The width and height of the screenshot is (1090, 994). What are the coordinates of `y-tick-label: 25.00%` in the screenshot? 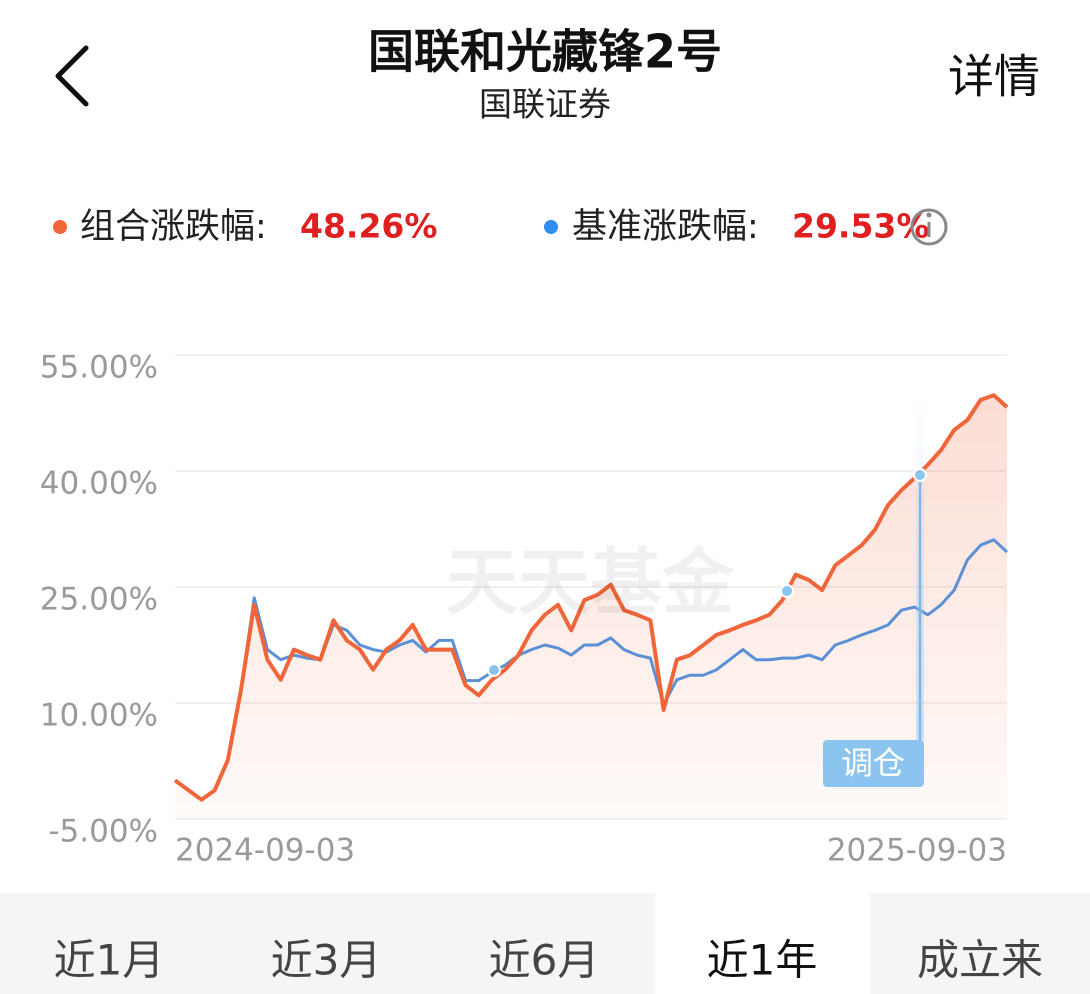 It's located at (99, 600).